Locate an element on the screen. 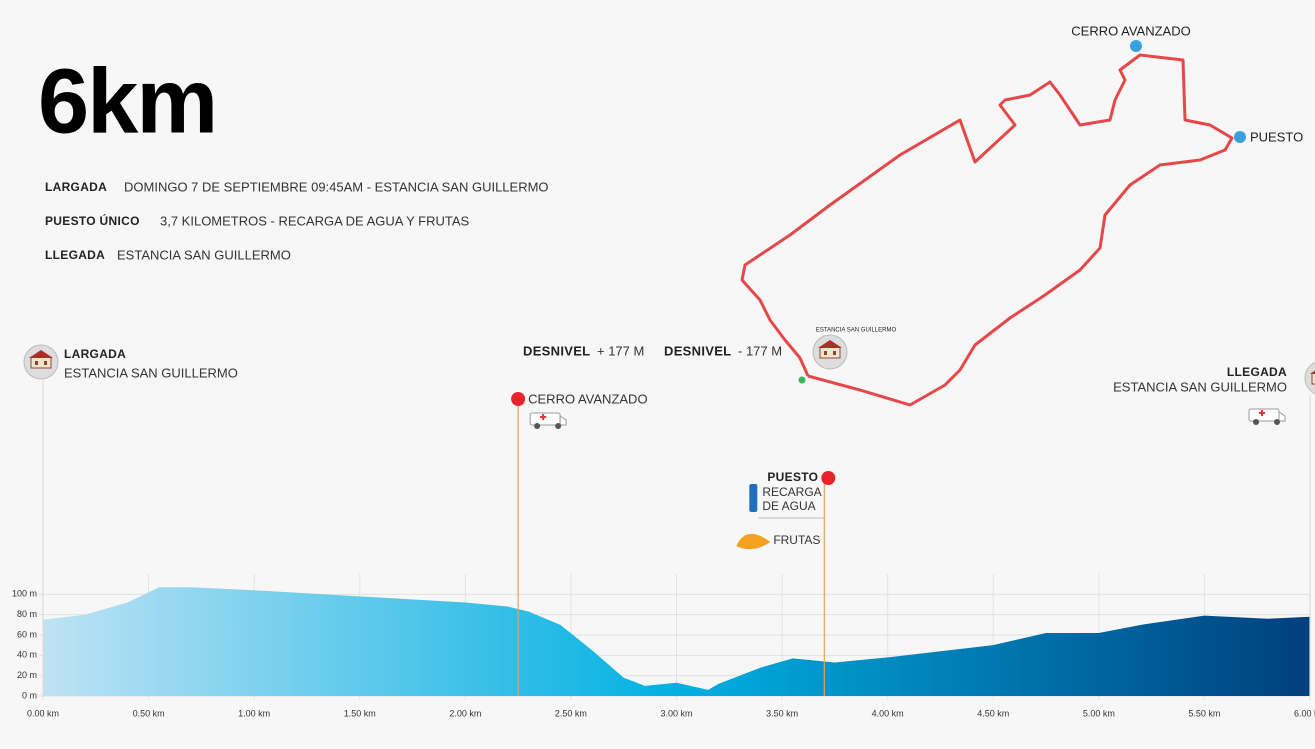  x-tick-label: 3.50 km is located at coordinates (782, 713).